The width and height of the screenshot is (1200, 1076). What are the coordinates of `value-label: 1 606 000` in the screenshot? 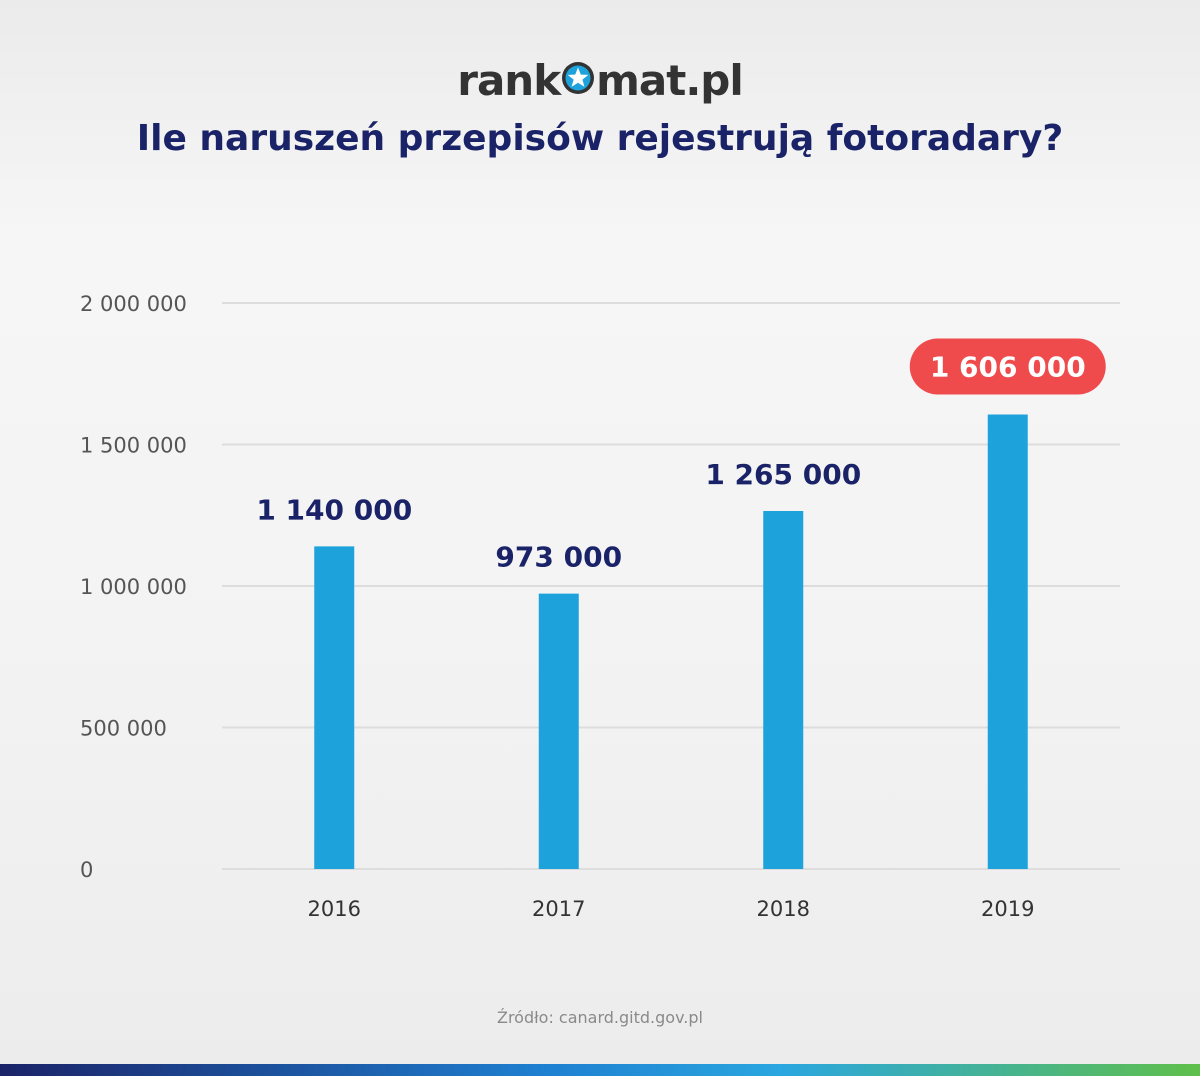 It's located at (1008, 367).